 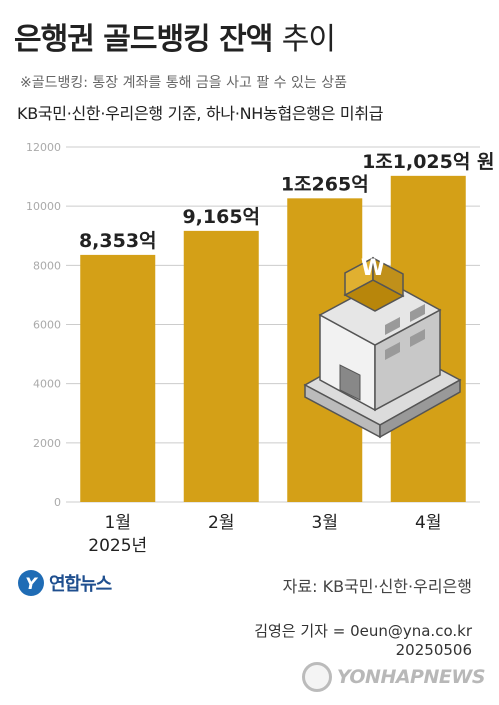 What do you see at coordinates (183, 83) in the screenshot?
I see `definition-note: ※골드뱅킹: 통장 계좌를 통해 금을 사고 팔 수 있는 상품` at bounding box center [183, 83].